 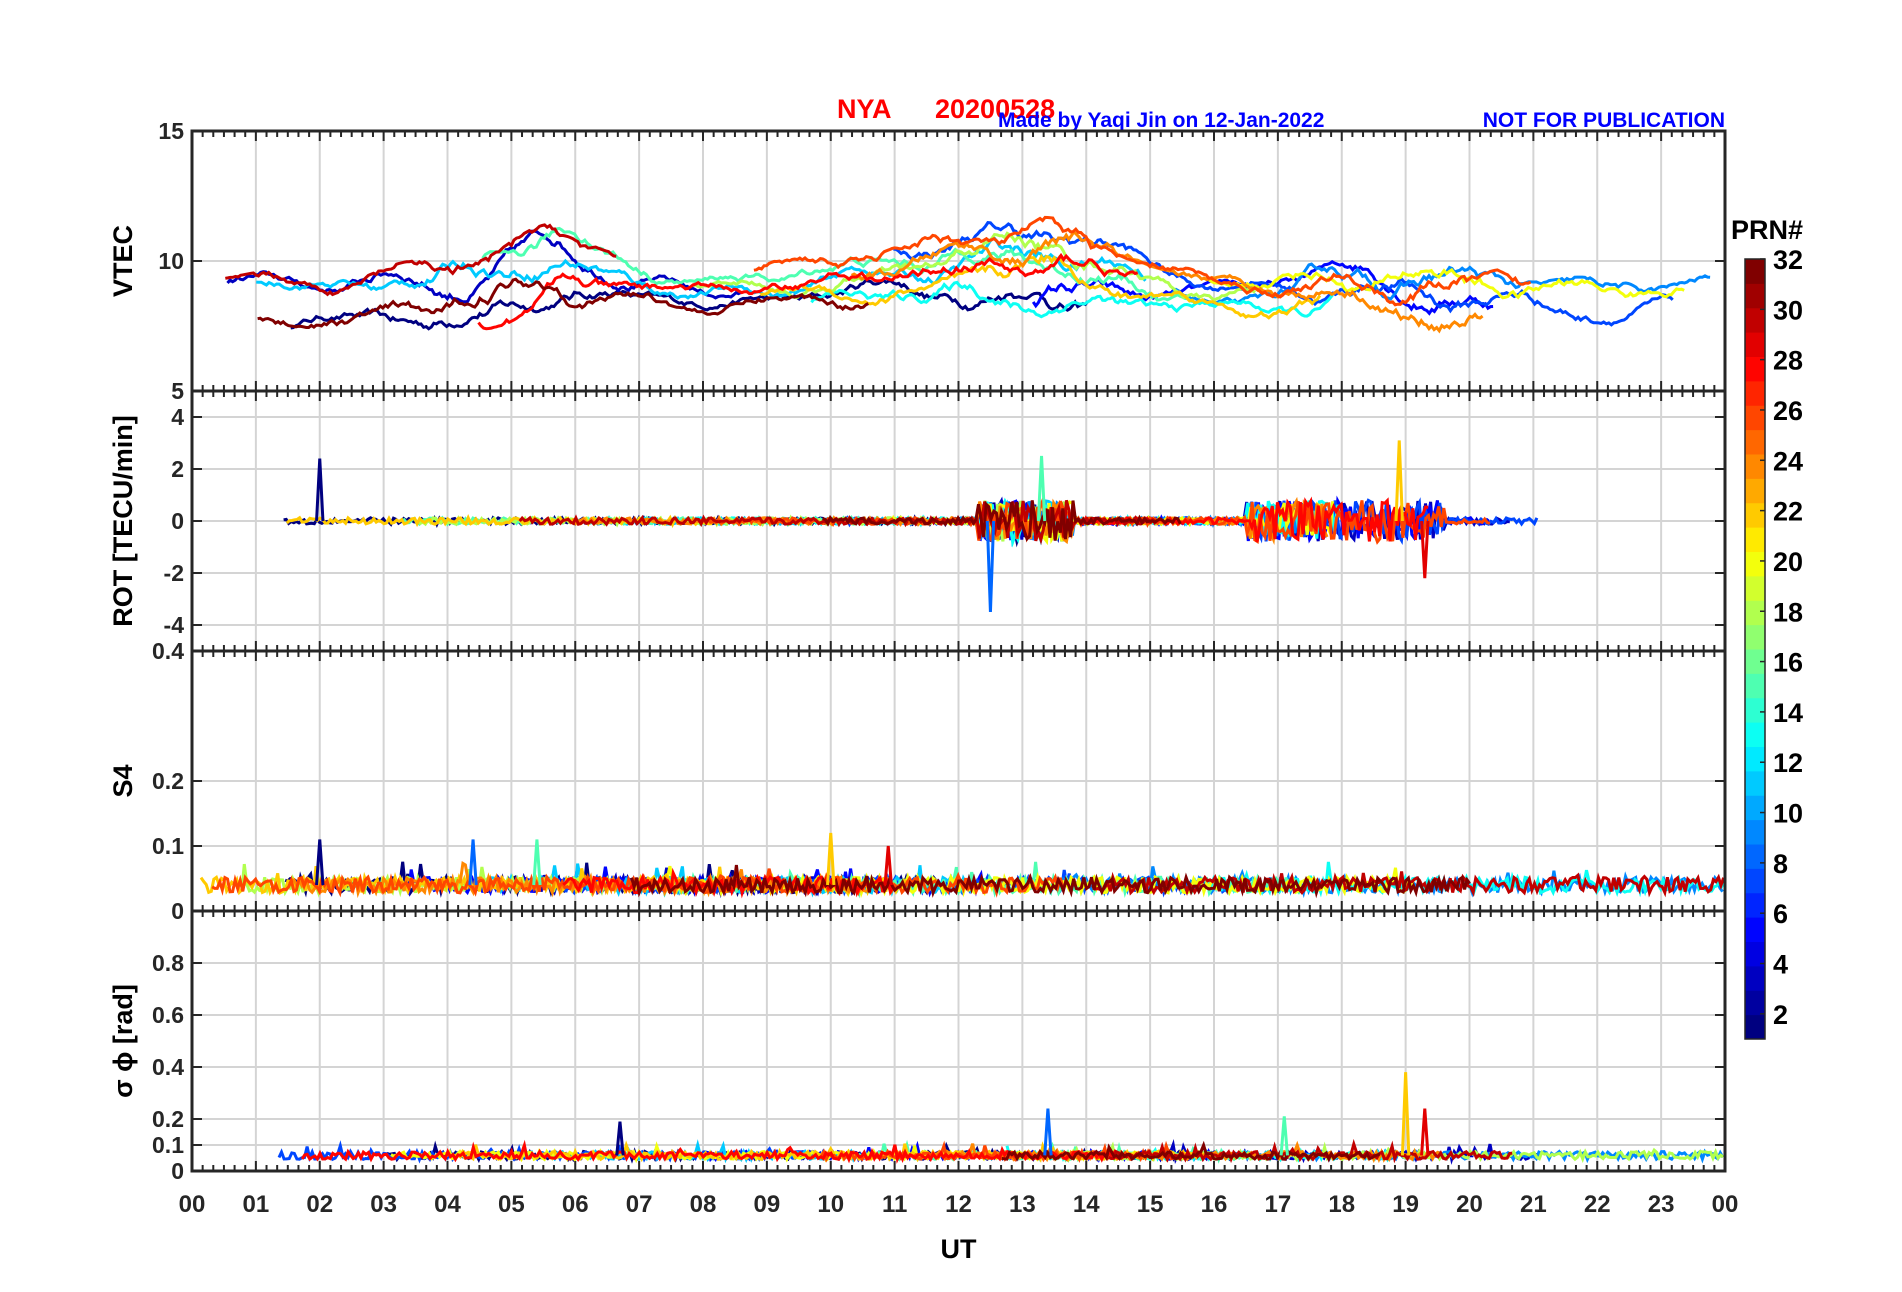 I want to click on x-tick-label: 21, so click(x=1533, y=1204).